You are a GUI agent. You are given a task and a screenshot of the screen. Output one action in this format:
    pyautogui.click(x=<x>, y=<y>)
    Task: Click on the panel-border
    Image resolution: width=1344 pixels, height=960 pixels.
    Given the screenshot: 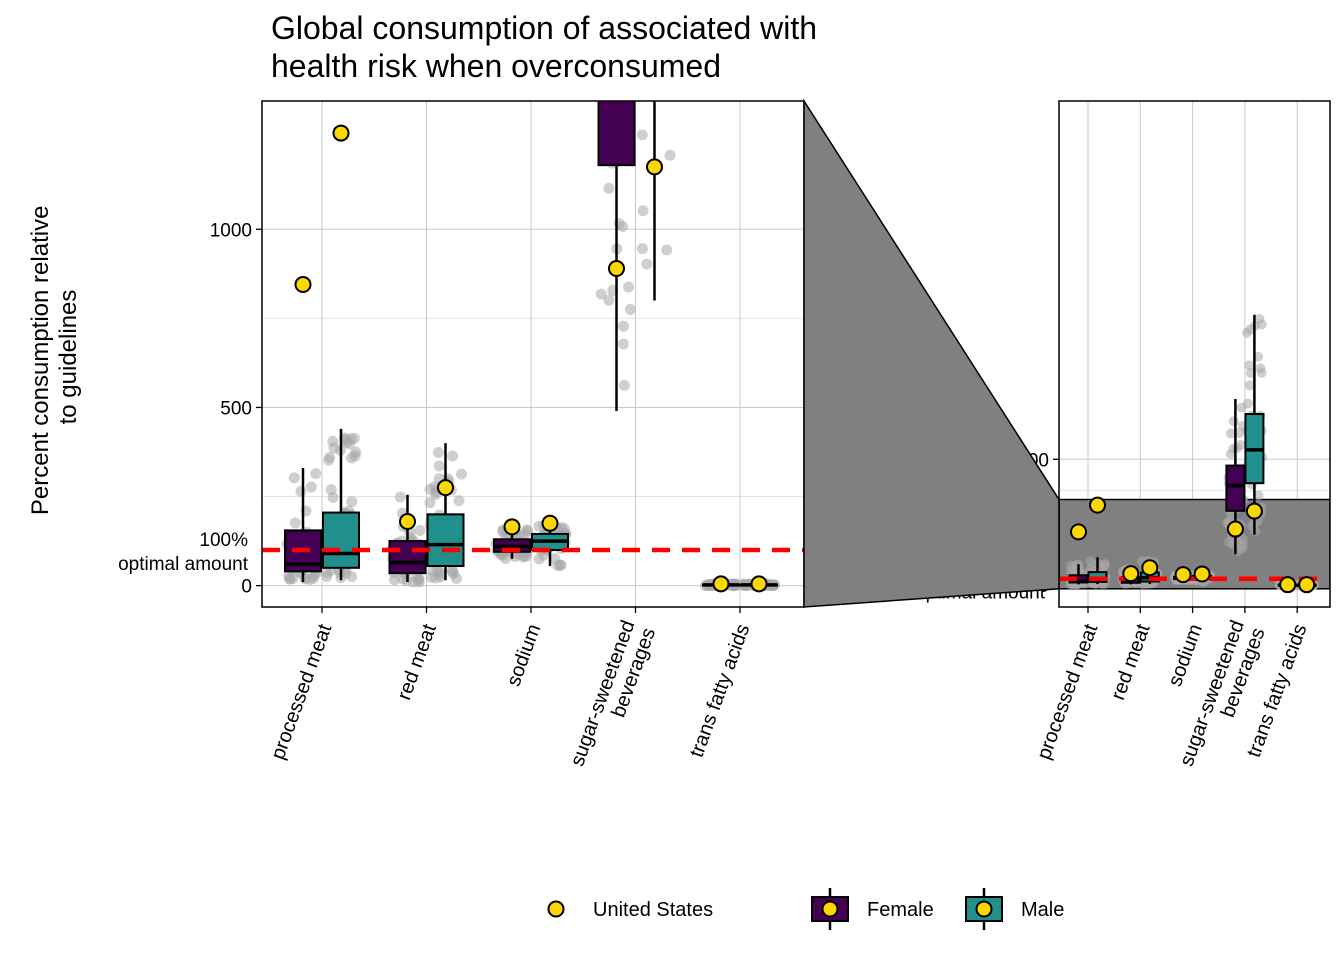 What is the action you would take?
    pyautogui.click(x=1194, y=354)
    